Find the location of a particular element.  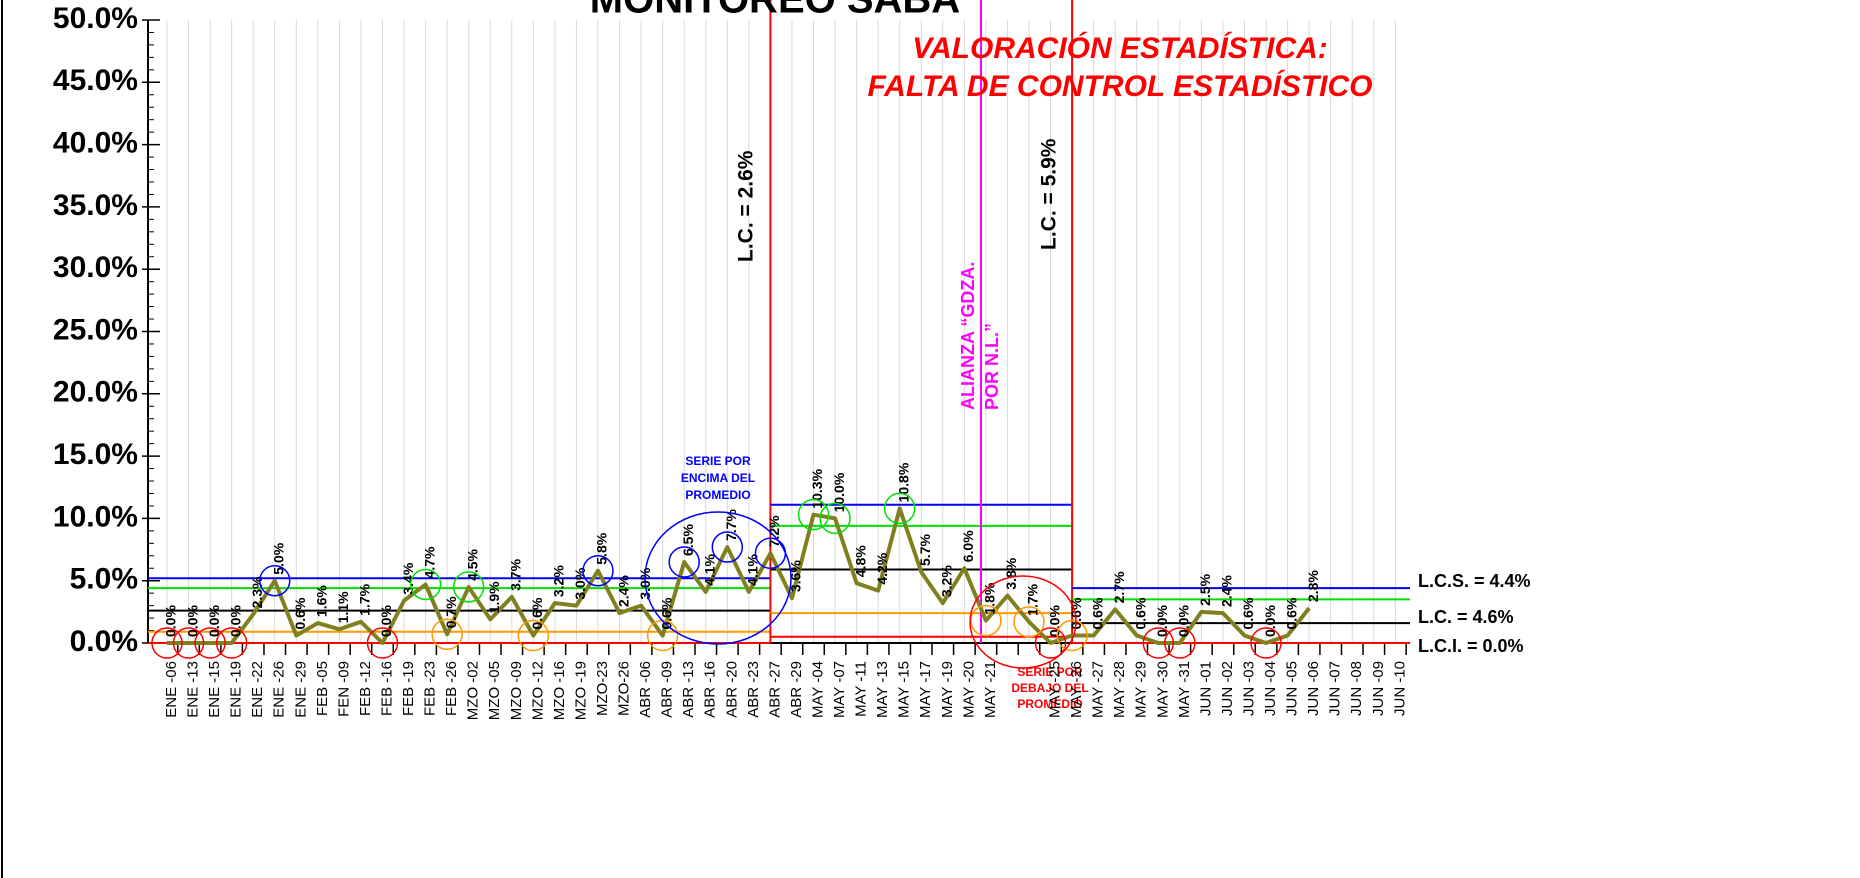

data-label: 6.0% is located at coordinates (968, 546).